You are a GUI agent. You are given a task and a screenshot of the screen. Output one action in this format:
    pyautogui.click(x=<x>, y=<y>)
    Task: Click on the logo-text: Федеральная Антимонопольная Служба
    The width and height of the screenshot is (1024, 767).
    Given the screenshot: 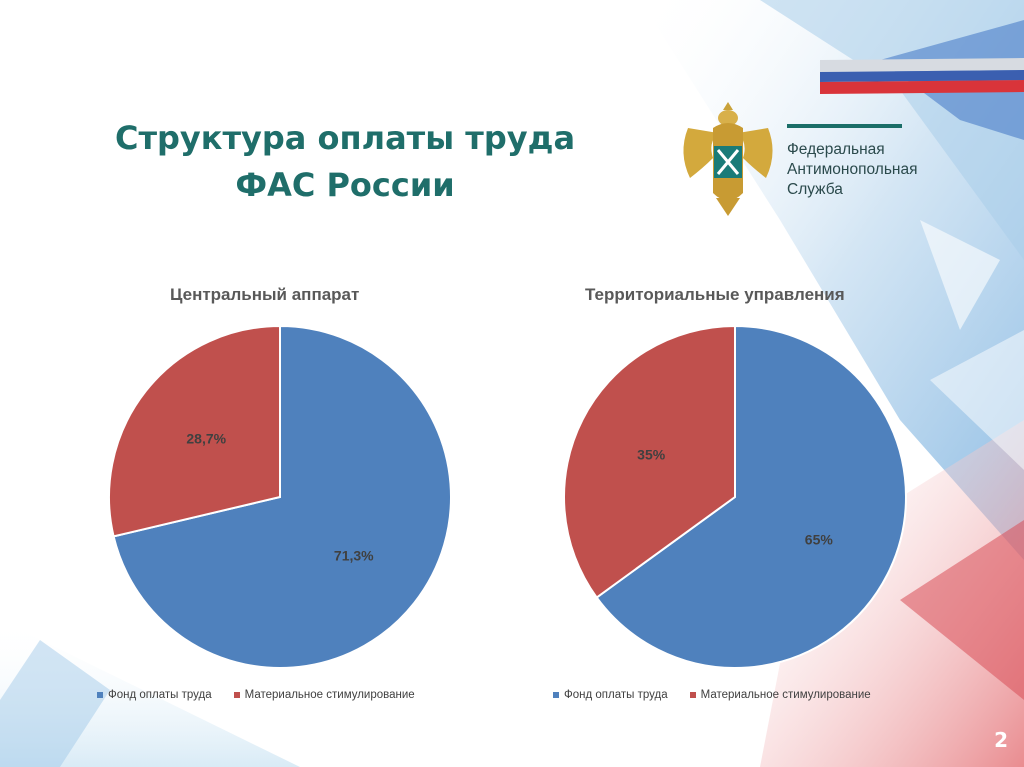 What is the action you would take?
    pyautogui.click(x=852, y=170)
    